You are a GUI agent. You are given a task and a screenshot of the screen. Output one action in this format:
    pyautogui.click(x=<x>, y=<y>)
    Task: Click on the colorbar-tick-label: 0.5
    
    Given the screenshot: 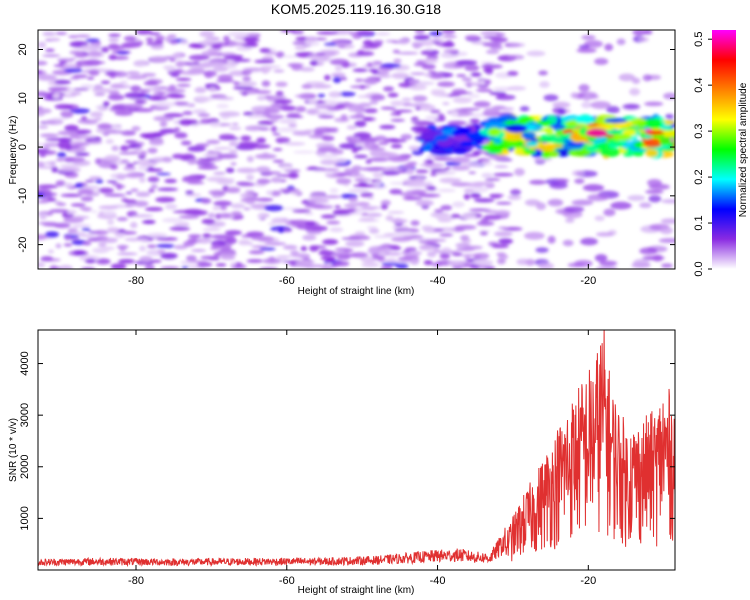 What is the action you would take?
    pyautogui.click(x=699, y=39)
    